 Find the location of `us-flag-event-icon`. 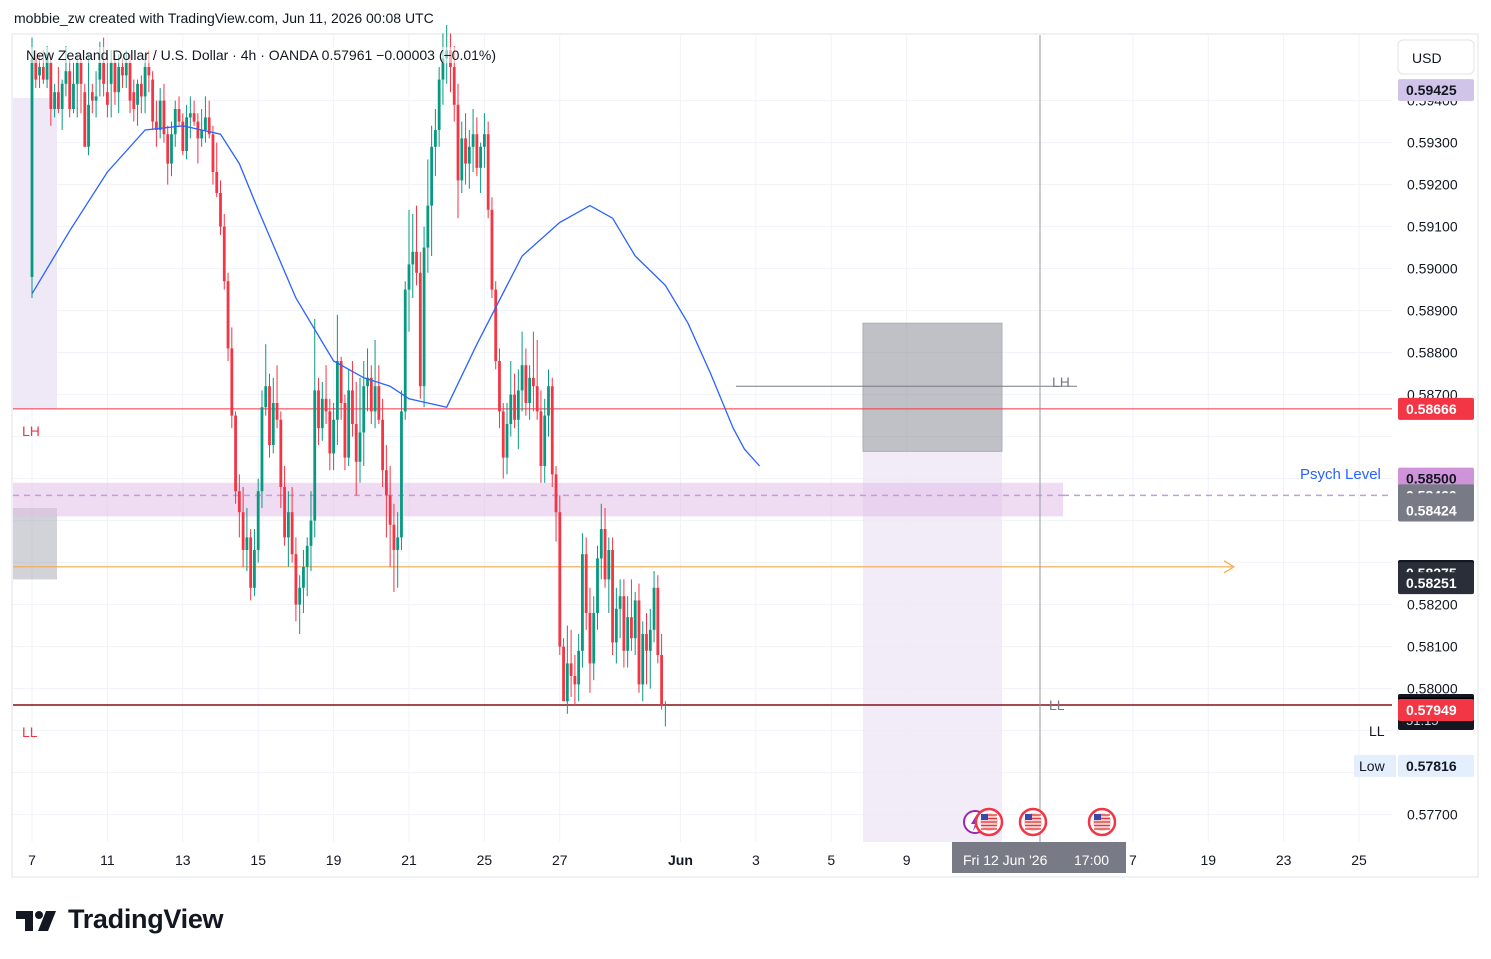

us-flag-event-icon is located at coordinates (989, 822).